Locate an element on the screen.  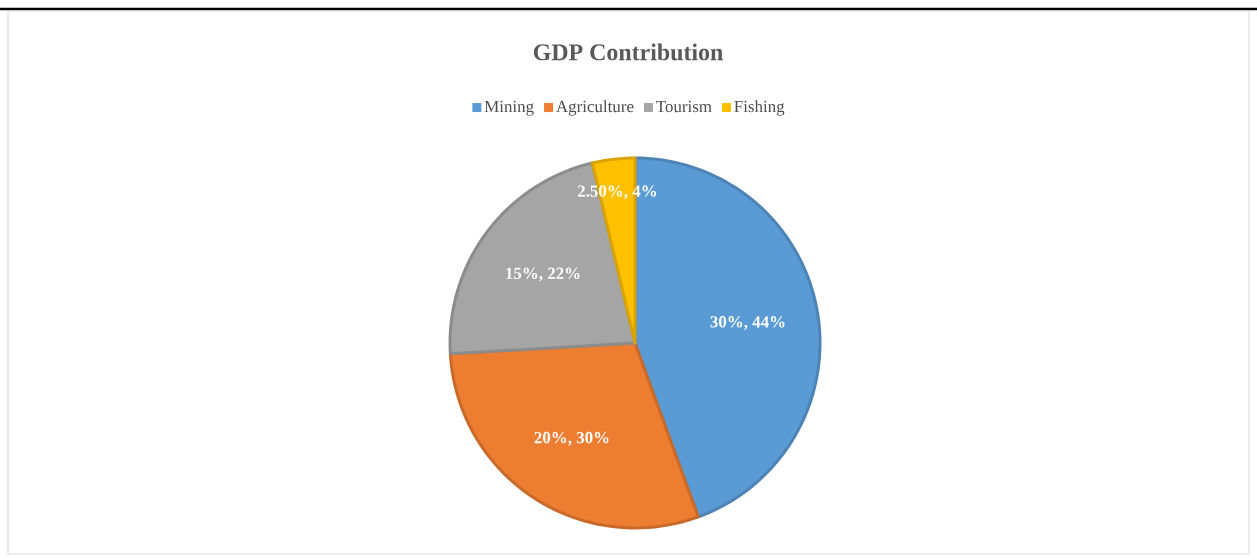
data-label: 15%, 22% is located at coordinates (543, 274).